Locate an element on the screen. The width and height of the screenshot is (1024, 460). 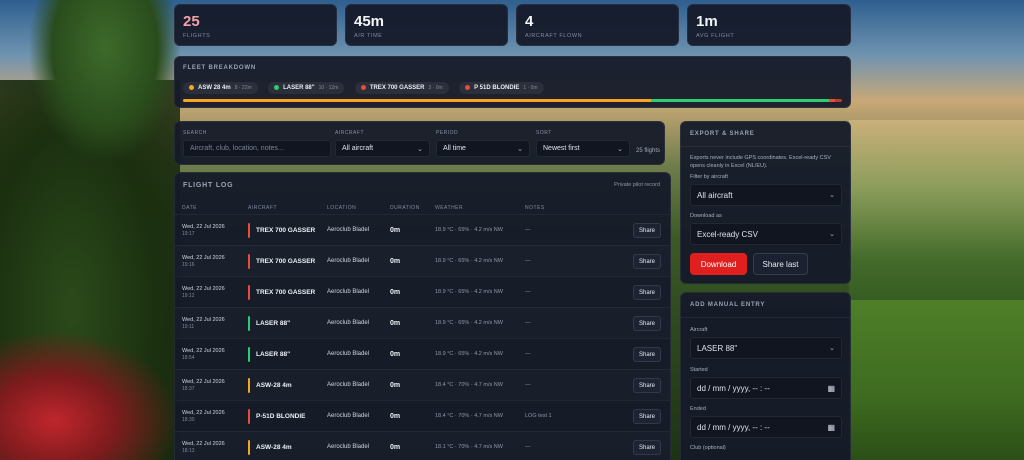
ended-datetime-input: dd / mm / yyyy, -- : -- ▦ is located at coordinates (766, 427).